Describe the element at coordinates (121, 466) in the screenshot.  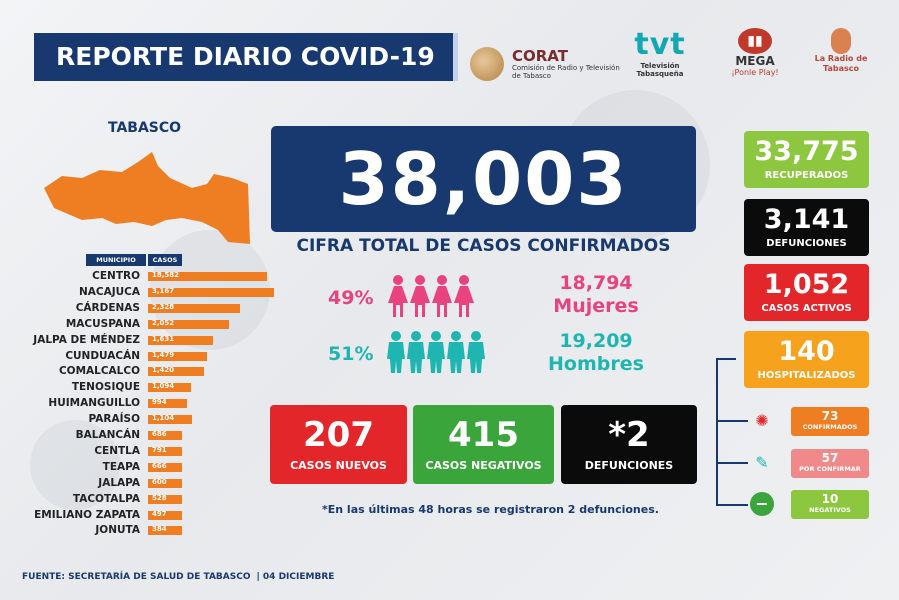
I see `municipio-label: TEAPA` at that location.